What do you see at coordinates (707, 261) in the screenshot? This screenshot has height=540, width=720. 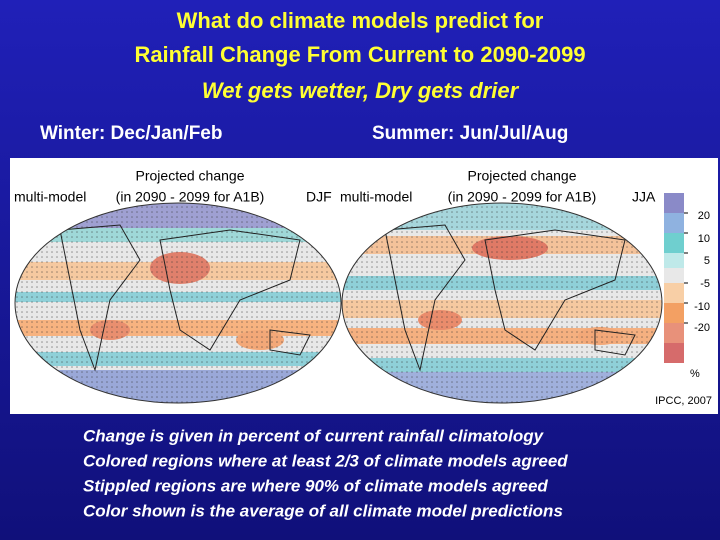 I see `colorbar-label: 5` at bounding box center [707, 261].